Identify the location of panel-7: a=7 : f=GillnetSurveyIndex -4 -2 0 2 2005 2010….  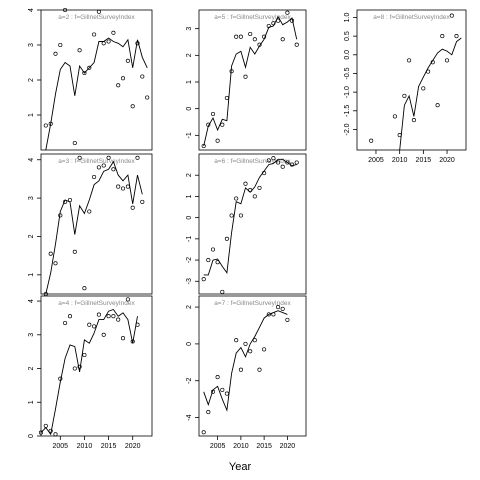
(246, 372).